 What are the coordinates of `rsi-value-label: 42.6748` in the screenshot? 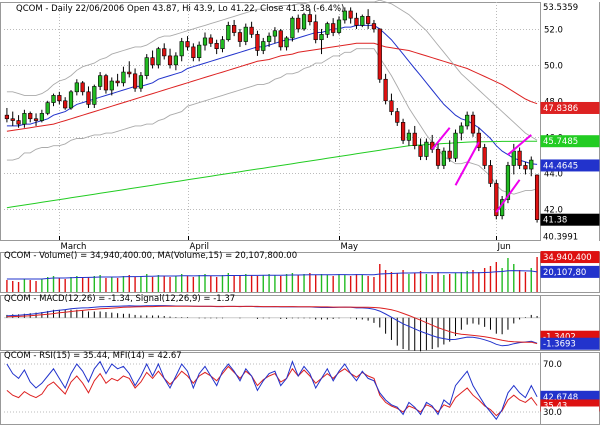 It's located at (560, 398).